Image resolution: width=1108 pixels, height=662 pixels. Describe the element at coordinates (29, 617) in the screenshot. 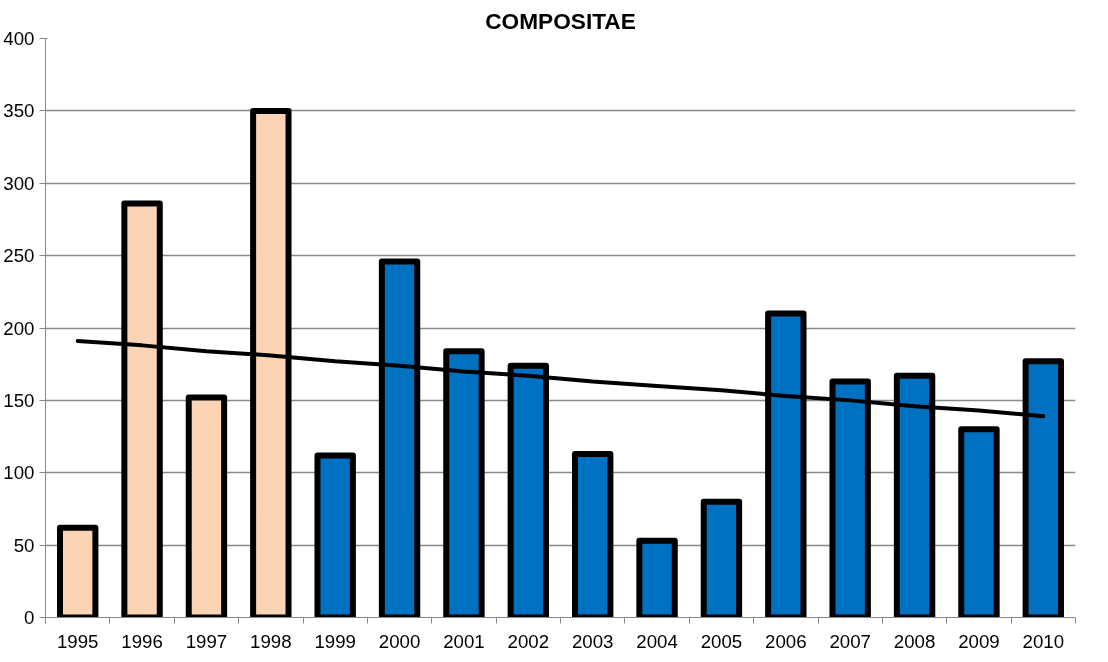

I see `y-tick-label: 0` at that location.